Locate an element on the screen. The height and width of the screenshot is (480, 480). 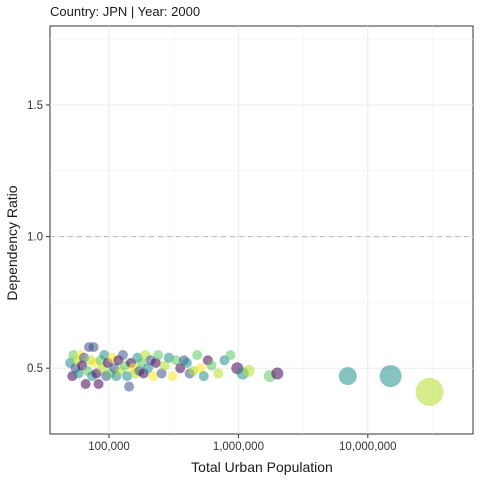
y-tick-label: 0.5 is located at coordinates (35, 369).